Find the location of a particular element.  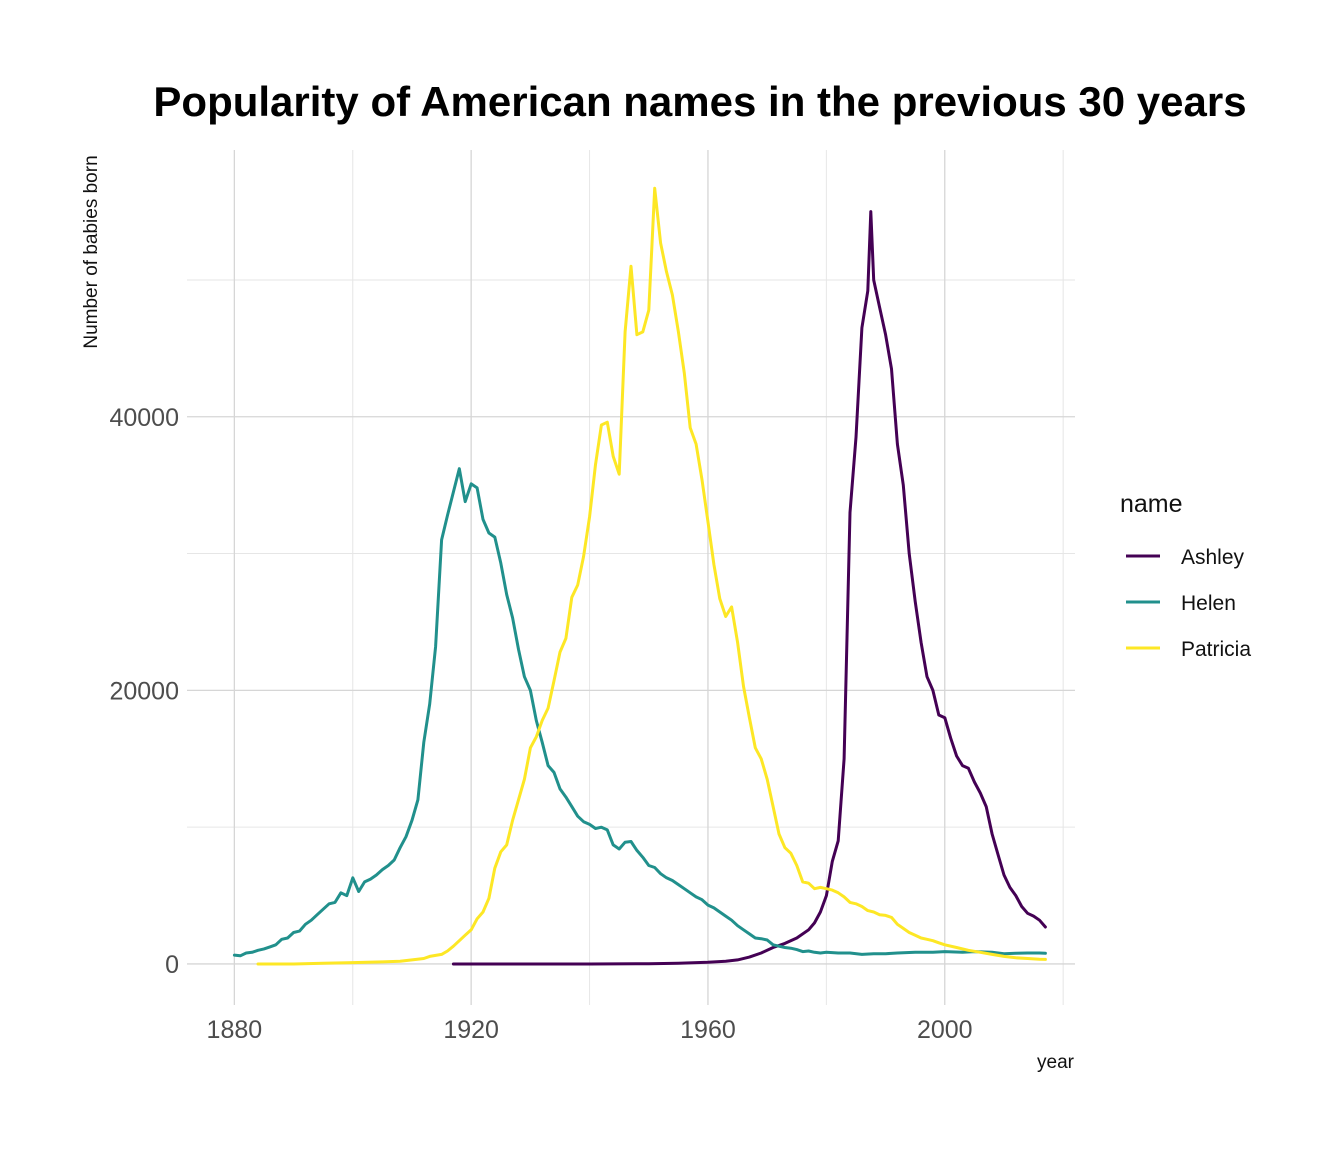

legend-item-ashley: Ashley is located at coordinates (1185, 557).